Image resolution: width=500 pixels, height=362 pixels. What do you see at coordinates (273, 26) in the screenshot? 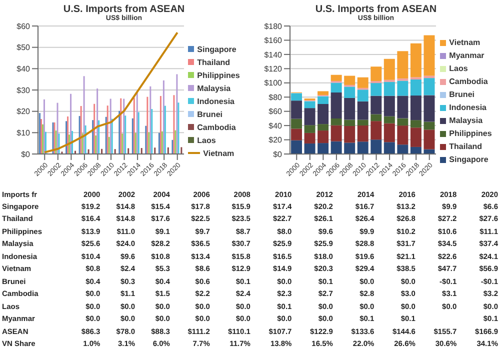
I see `y-tick-label: $180` at bounding box center [273, 26].